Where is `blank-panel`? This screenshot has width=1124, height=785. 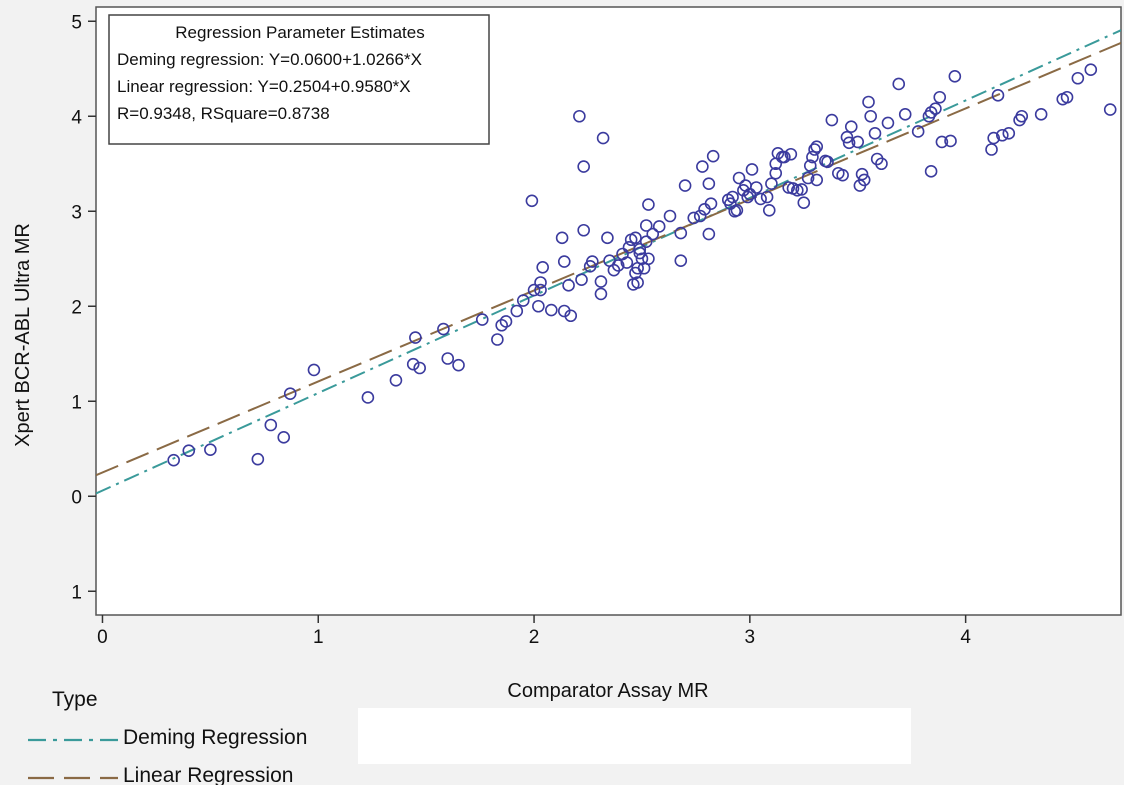
blank-panel is located at coordinates (634, 736).